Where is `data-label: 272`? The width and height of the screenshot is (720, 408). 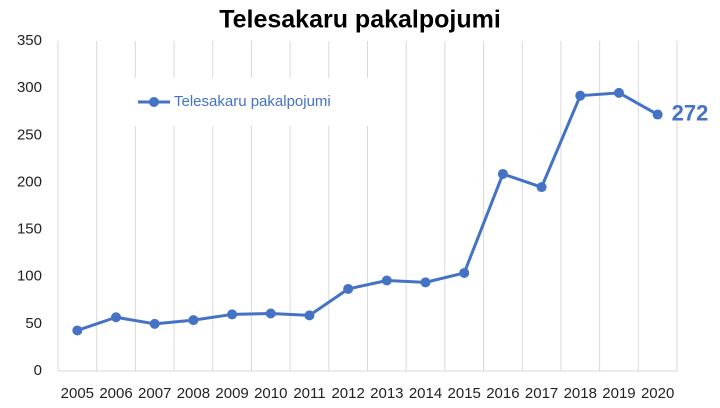
data-label: 272 is located at coordinates (690, 112).